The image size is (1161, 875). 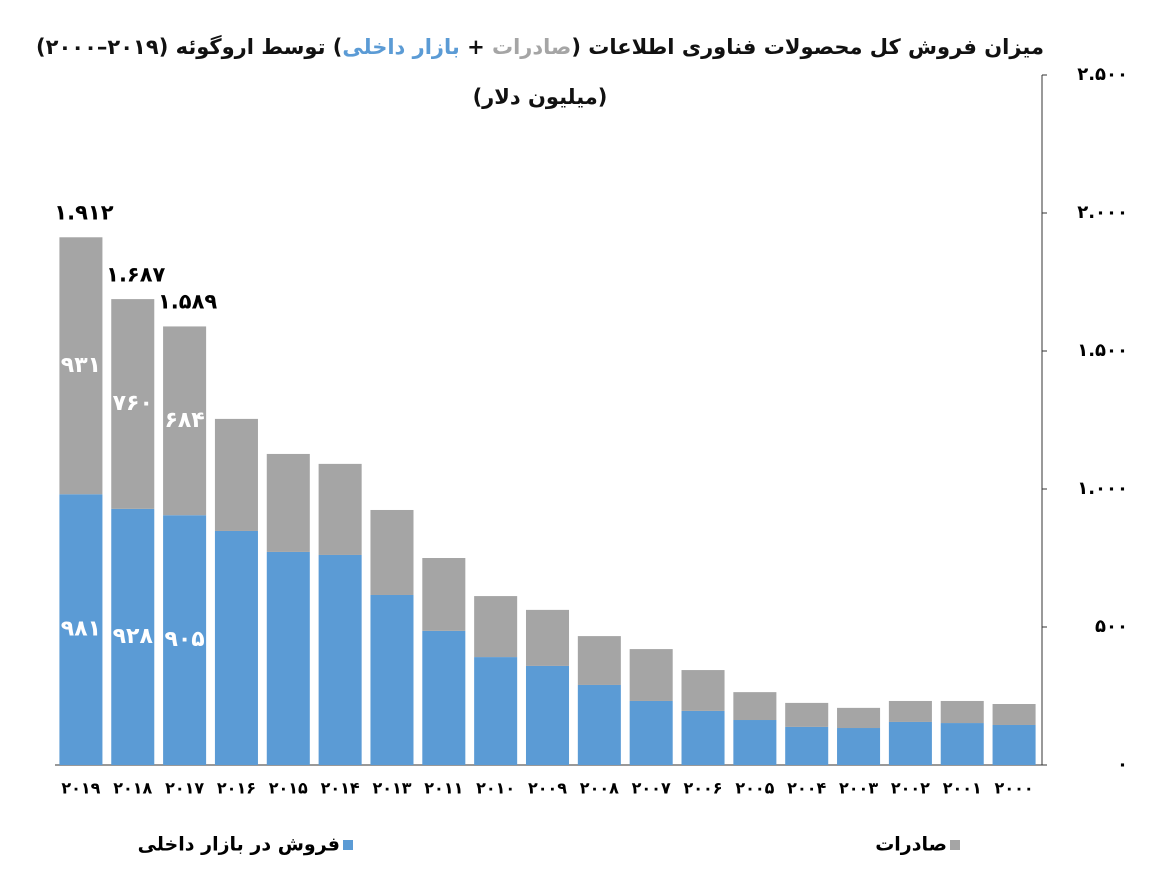 I want to click on data-label: ۹۸۱, so click(x=81, y=629).